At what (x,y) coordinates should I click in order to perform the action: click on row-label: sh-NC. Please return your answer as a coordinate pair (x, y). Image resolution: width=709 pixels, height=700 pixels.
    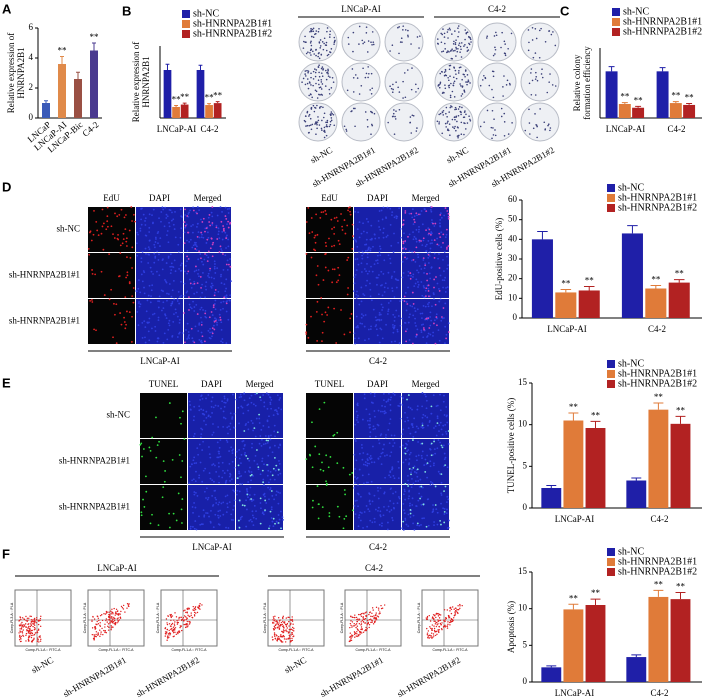
    Looking at the image, I should click on (68, 229).